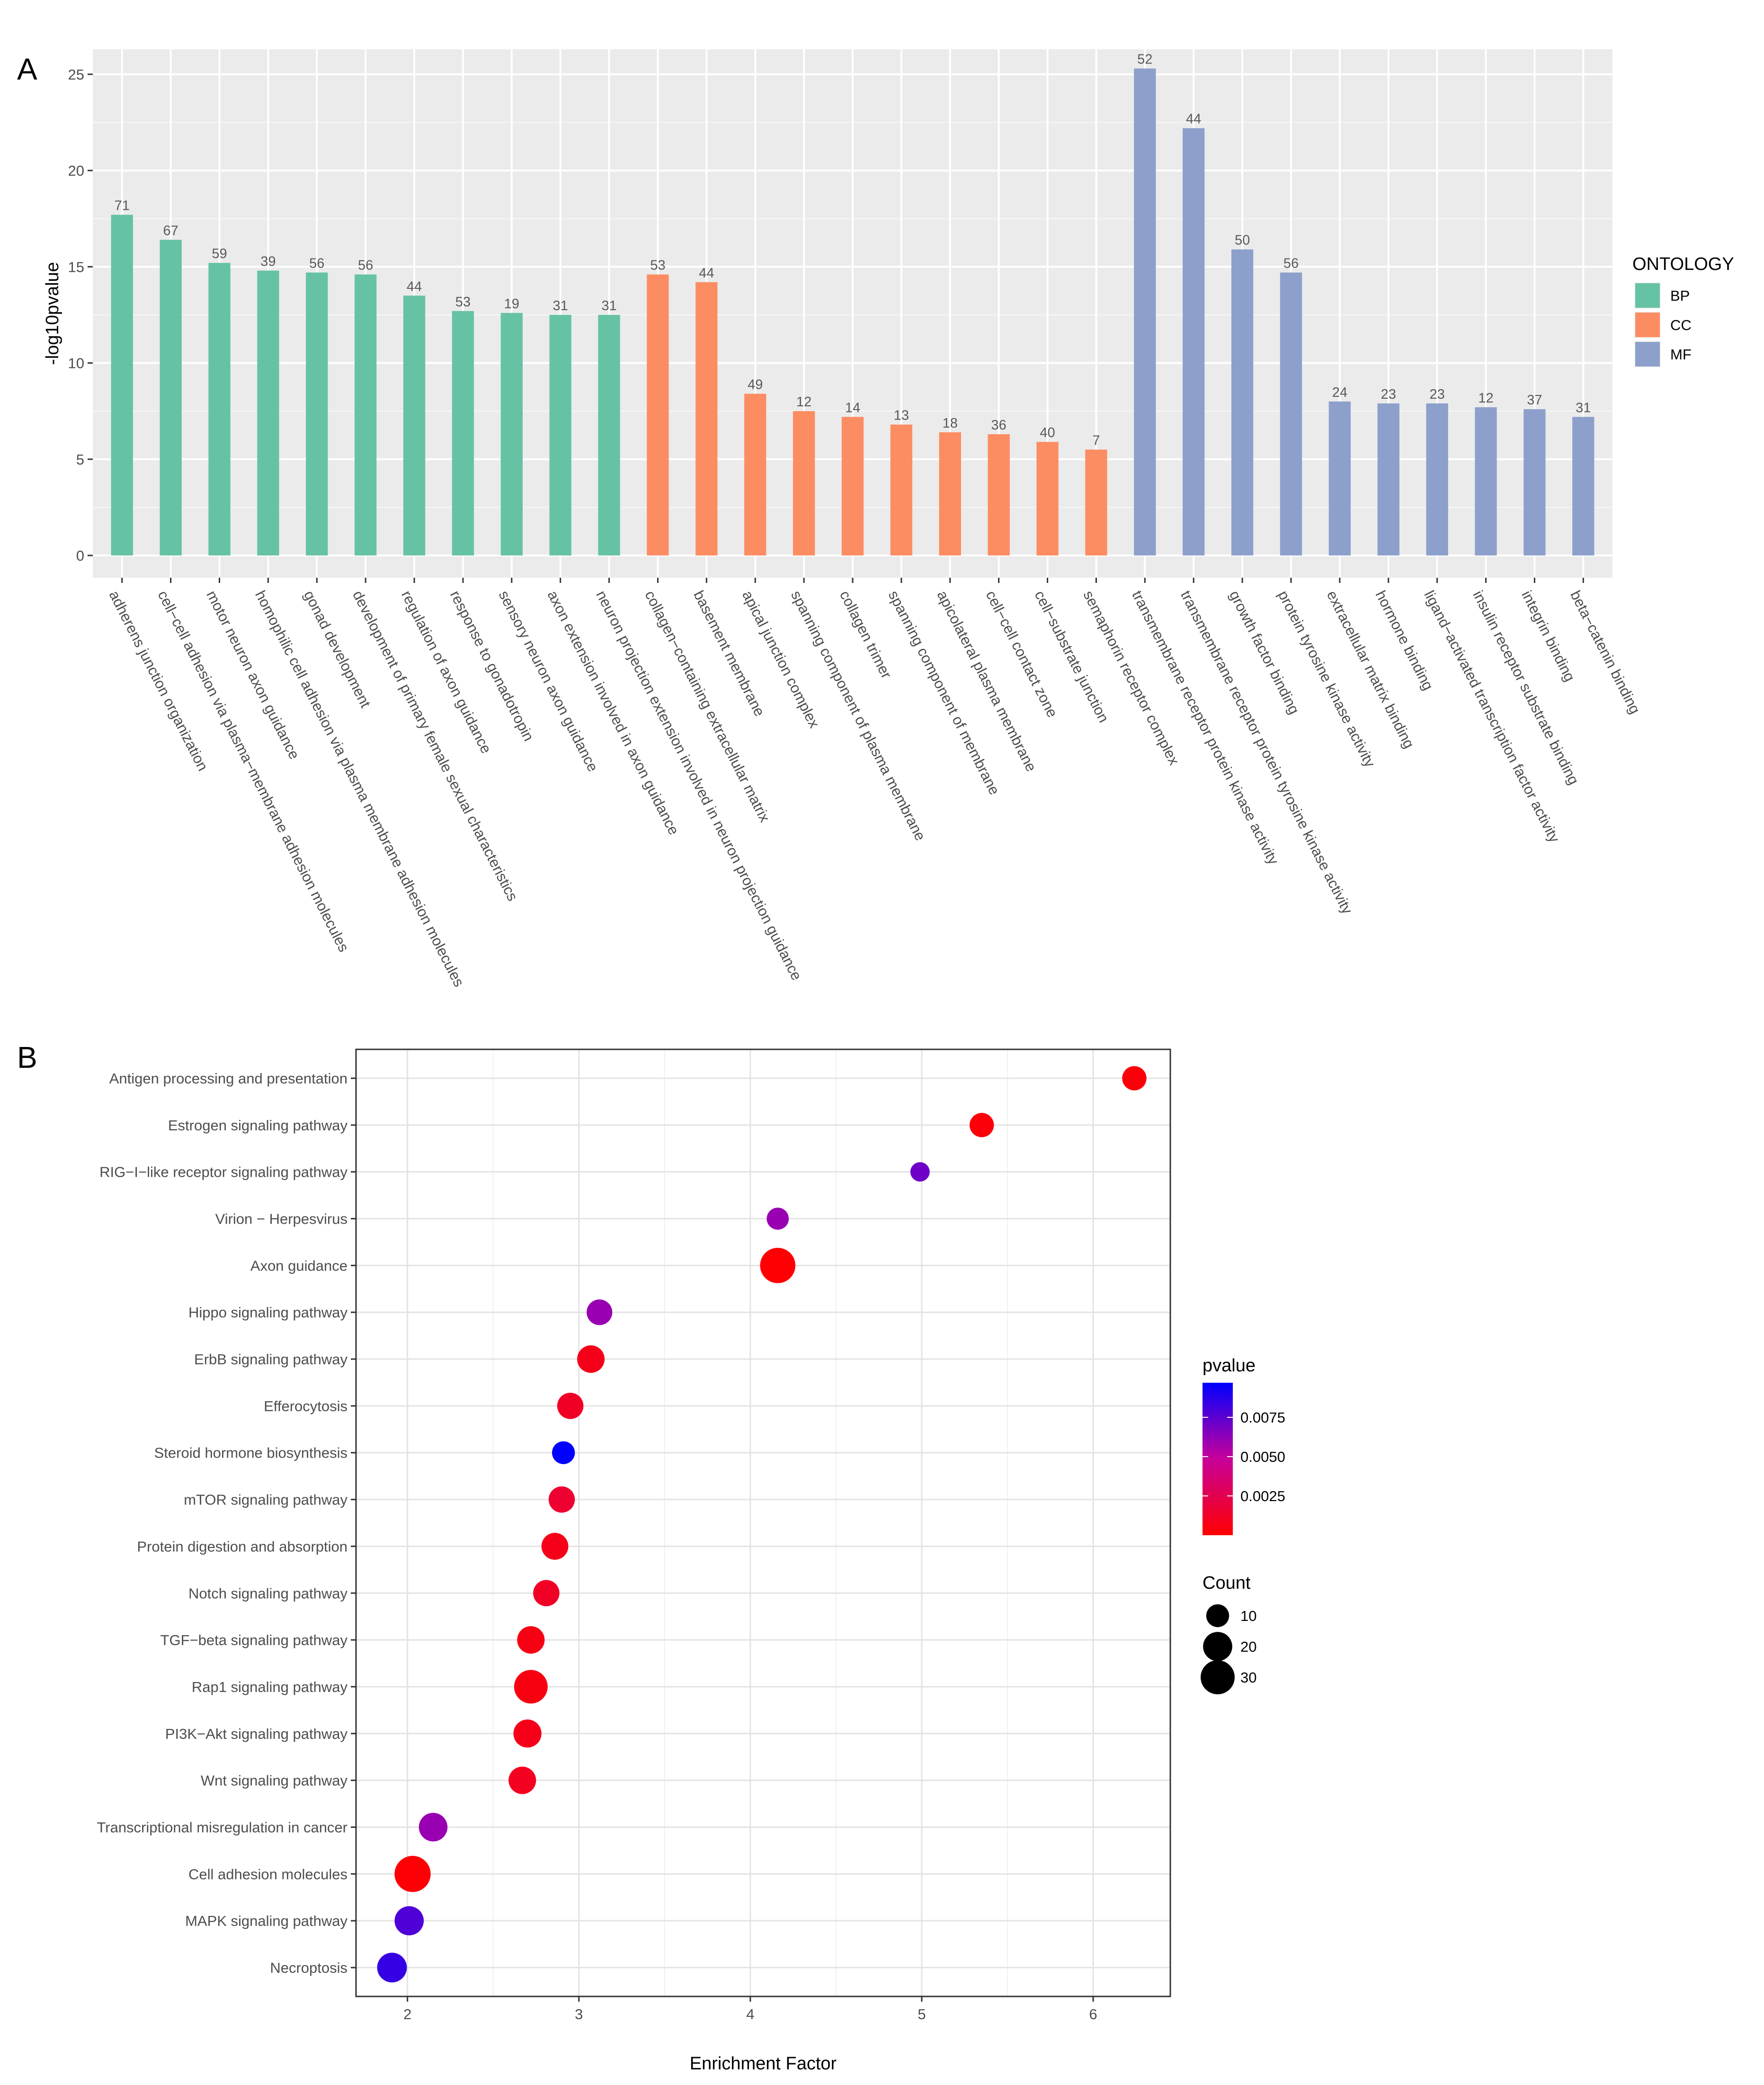 Image resolution: width=1764 pixels, height=2085 pixels. What do you see at coordinates (1680, 296) in the screenshot?
I see `legend-label-bp: BP` at bounding box center [1680, 296].